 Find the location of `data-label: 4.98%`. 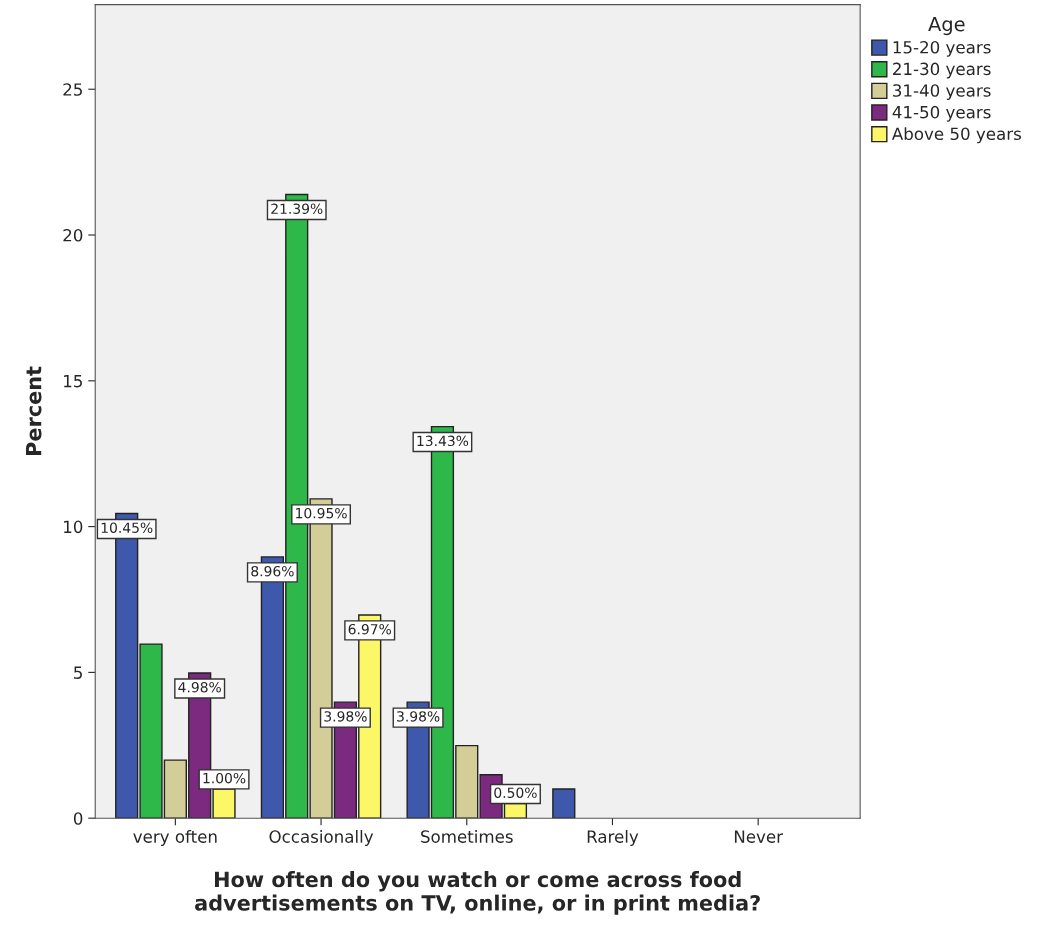

data-label: 4.98% is located at coordinates (199, 687).